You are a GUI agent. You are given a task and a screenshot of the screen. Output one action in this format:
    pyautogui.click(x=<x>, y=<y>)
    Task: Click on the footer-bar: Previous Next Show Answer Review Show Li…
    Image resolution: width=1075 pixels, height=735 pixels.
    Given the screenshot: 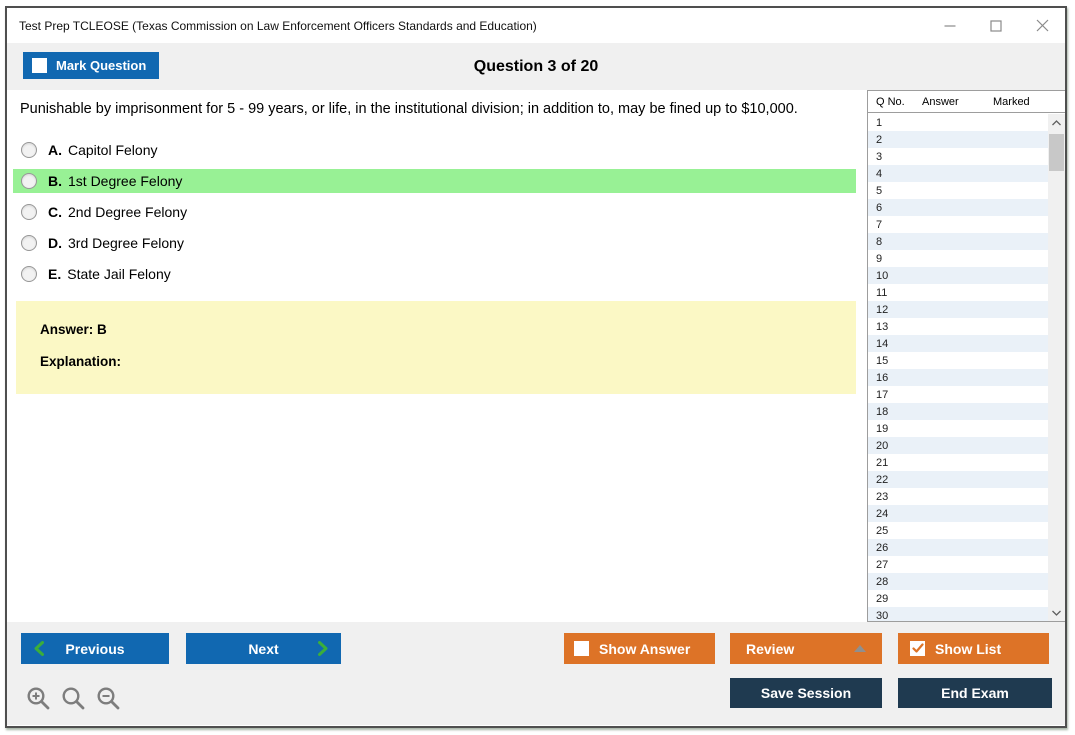 What is the action you would take?
    pyautogui.click(x=536, y=673)
    